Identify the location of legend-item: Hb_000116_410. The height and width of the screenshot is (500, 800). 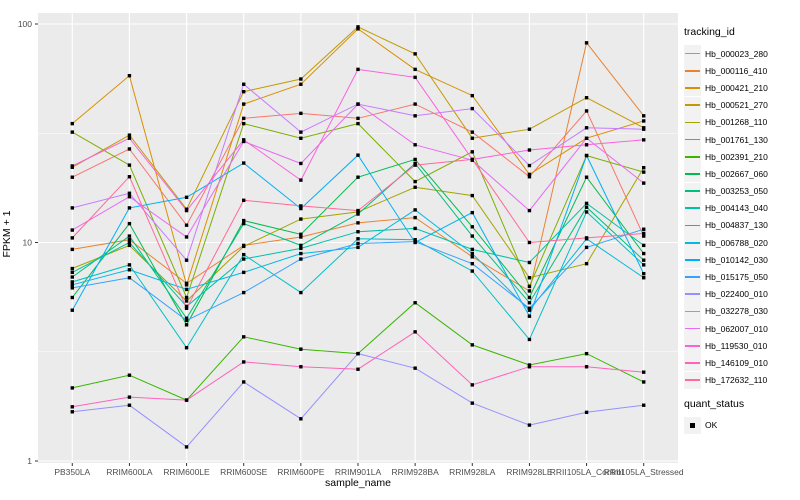
(742, 71).